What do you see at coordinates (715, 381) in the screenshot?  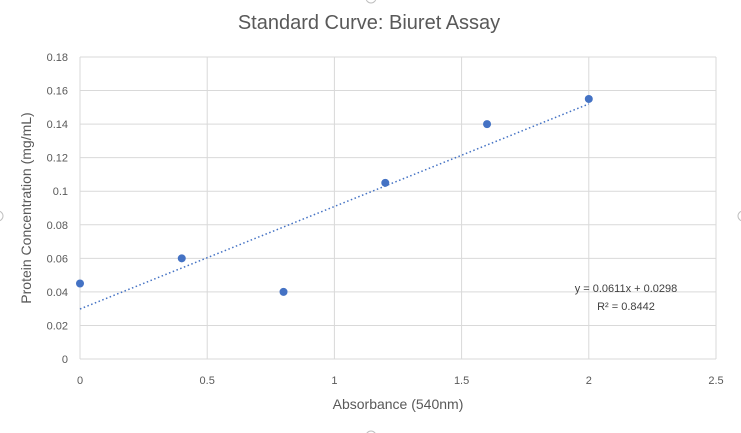 I see `x-tick-label: 2.5` at bounding box center [715, 381].